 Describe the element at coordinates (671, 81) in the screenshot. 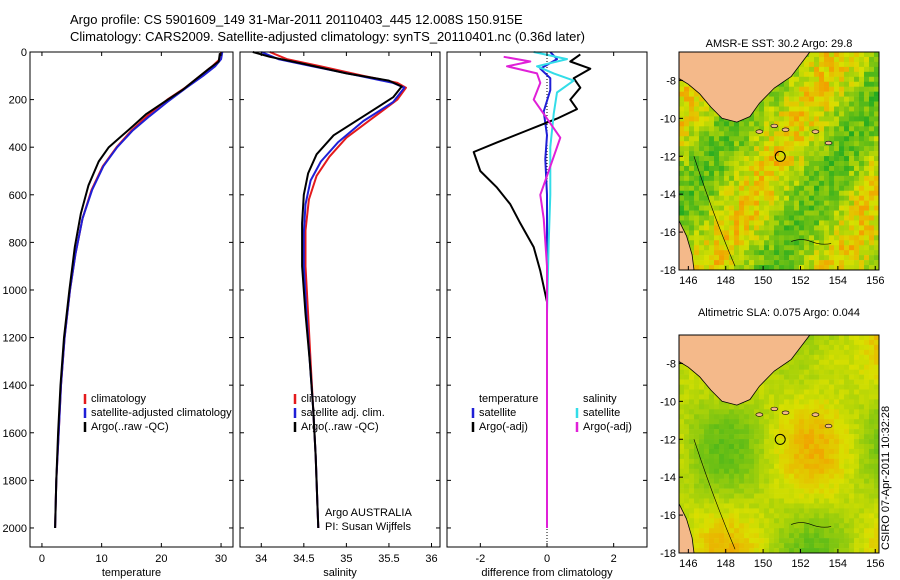

I see `y-tick-label: -8` at that location.